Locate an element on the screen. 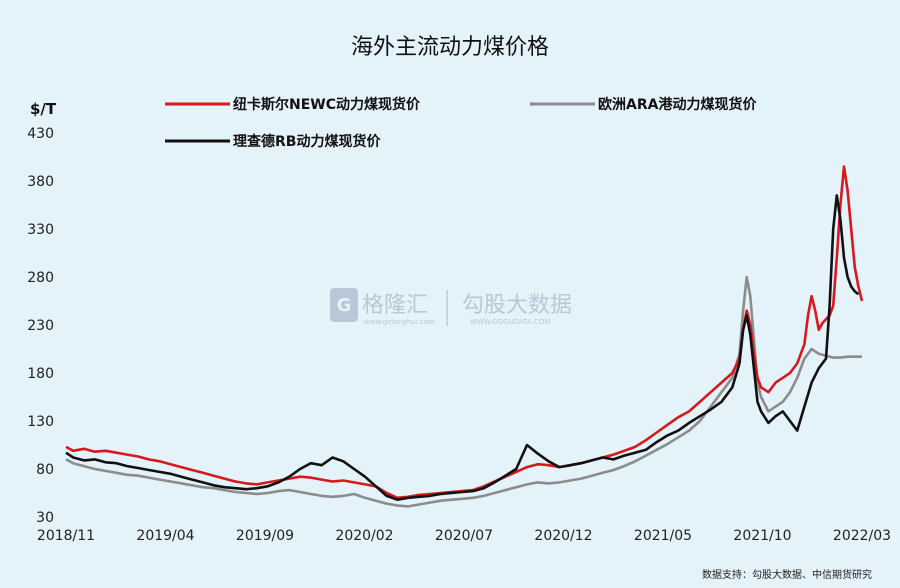 The height and width of the screenshot is (588, 900). svg-text: G is located at coordinates (344, 305).